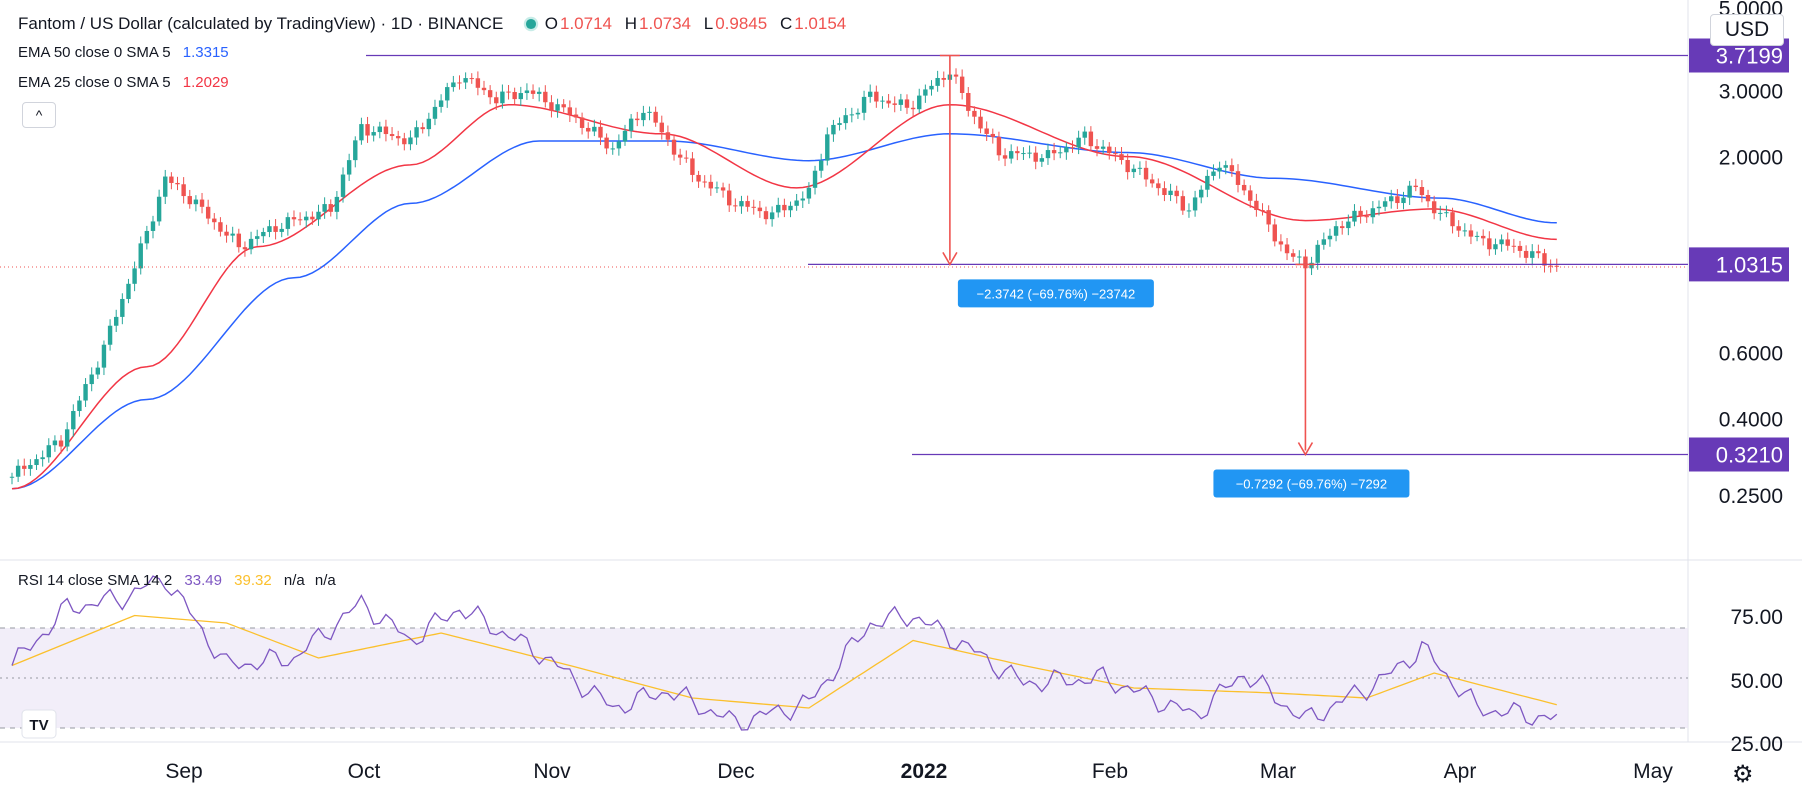 The height and width of the screenshot is (796, 1802). I want to click on ema25-legend: EMA 25 close 0 SMA 5 1.2029, so click(124, 82).